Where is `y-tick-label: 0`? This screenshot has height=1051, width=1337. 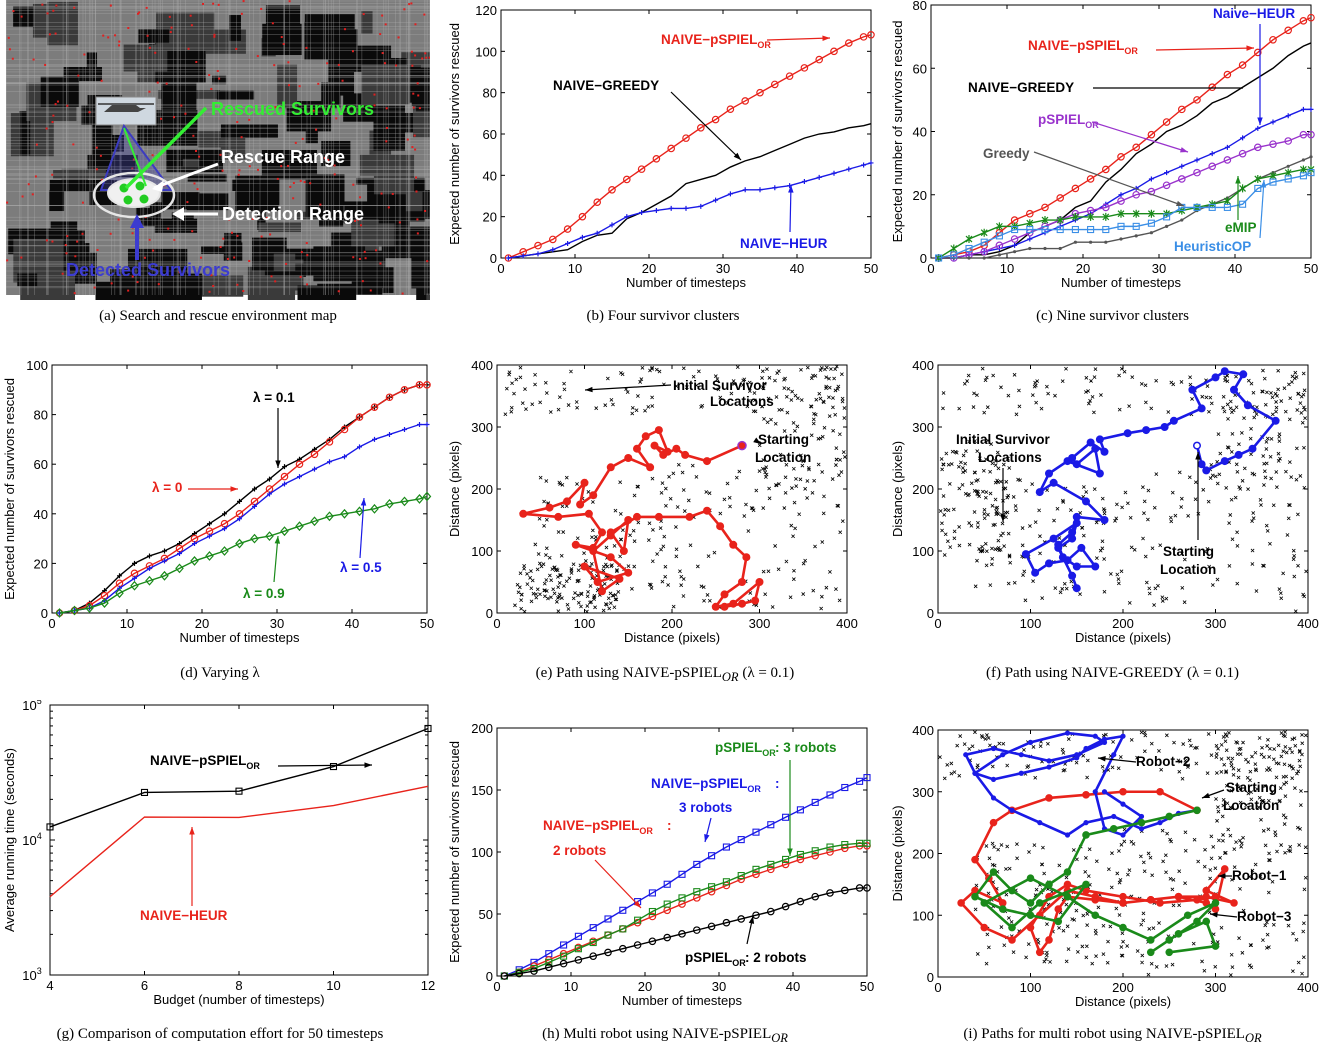 y-tick-label: 0 is located at coordinates (44, 613).